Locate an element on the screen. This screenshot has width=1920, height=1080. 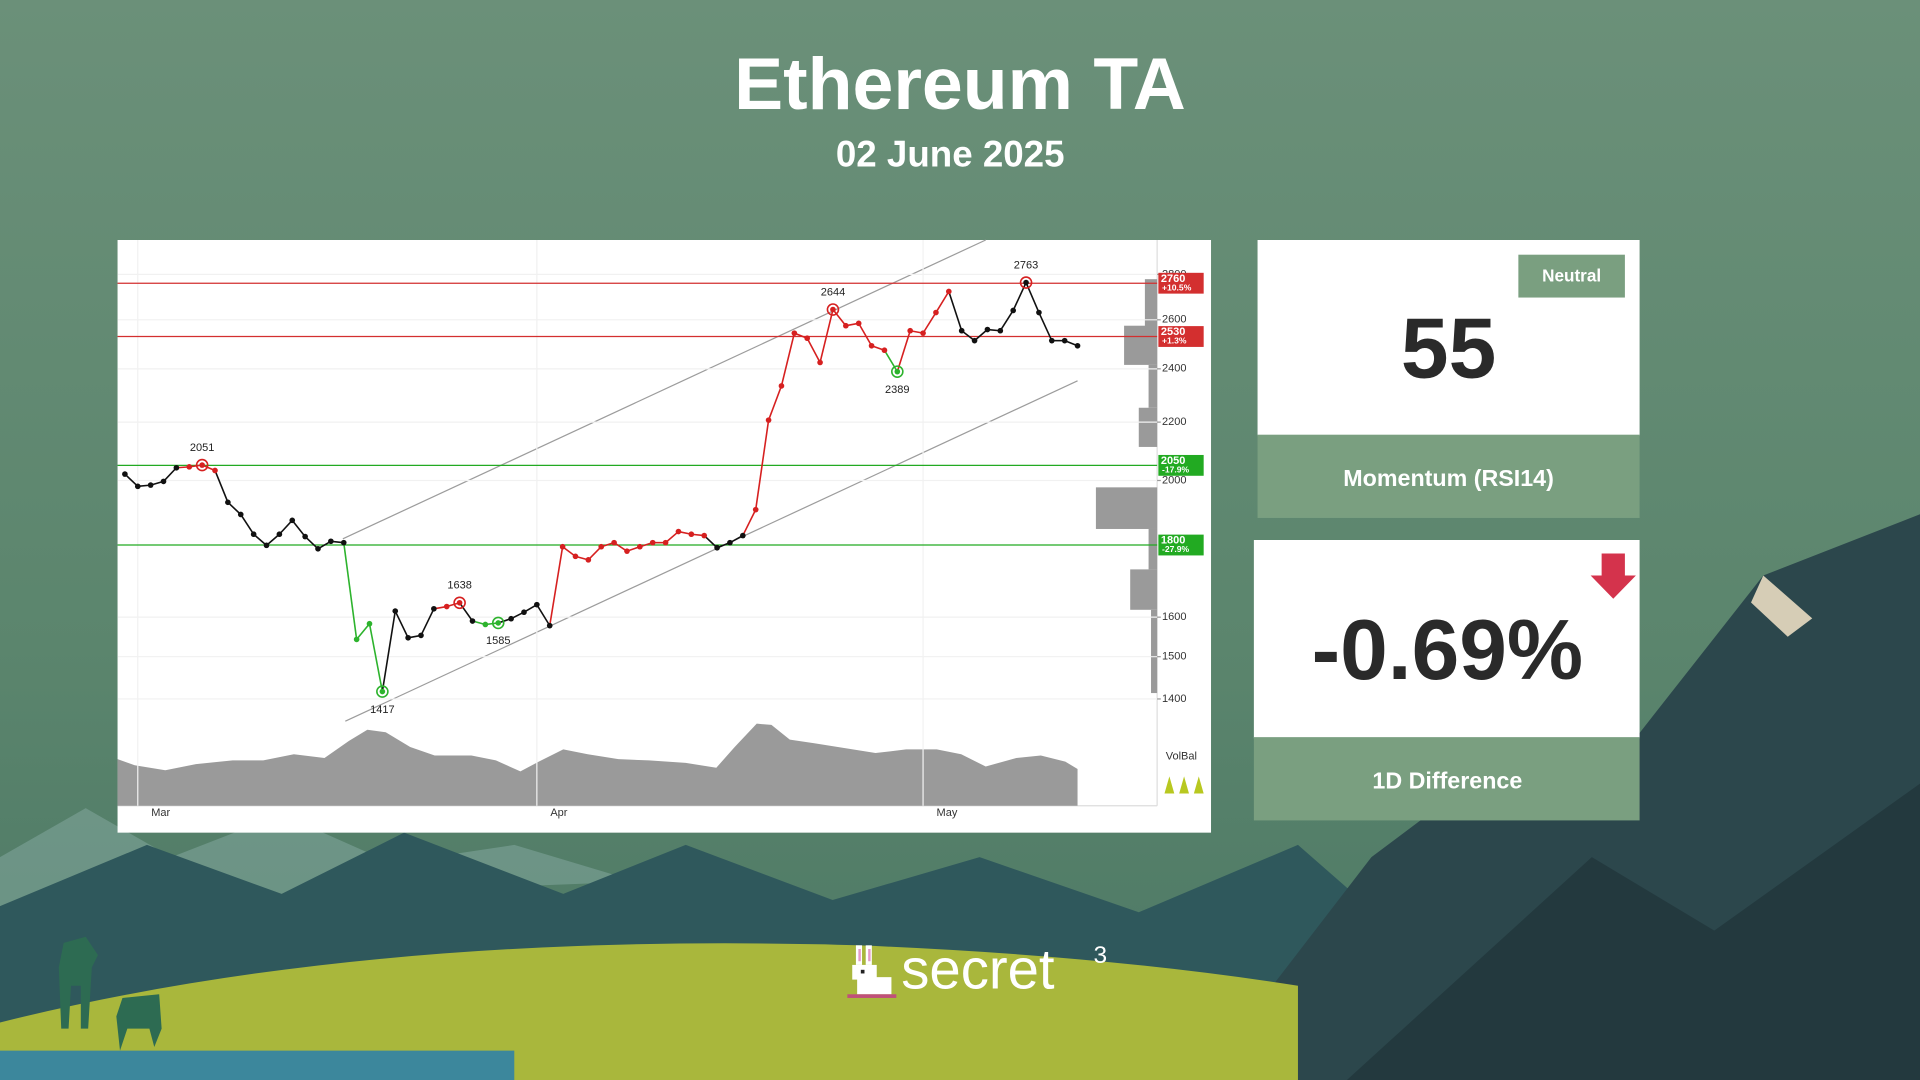
status-badge is located at coordinates (1571, 276).